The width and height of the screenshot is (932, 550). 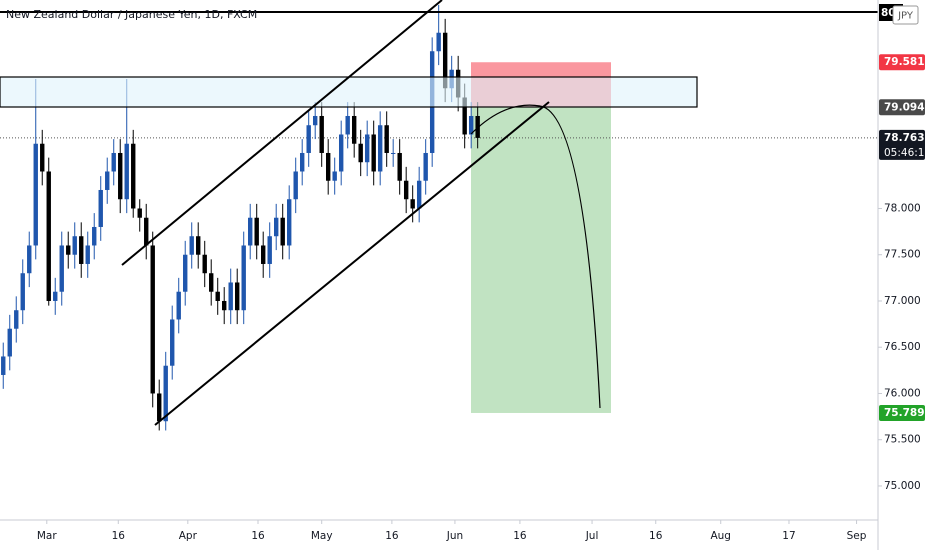 I want to click on currency-badge, so click(x=905, y=15).